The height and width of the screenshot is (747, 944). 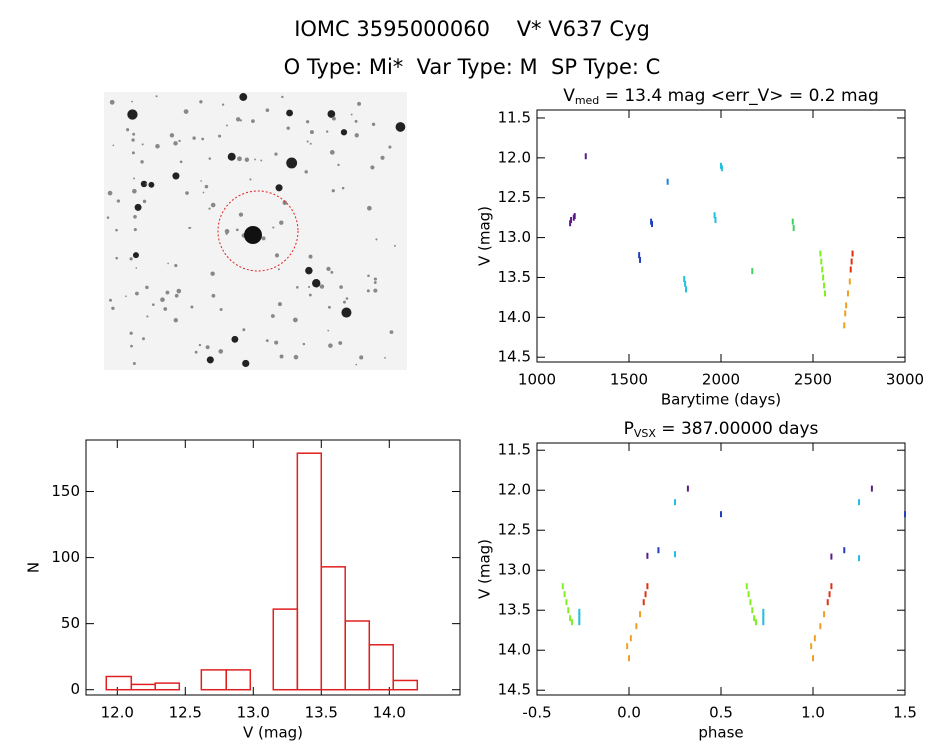 I want to click on y-tick-label: 13.5, so click(x=514, y=277).